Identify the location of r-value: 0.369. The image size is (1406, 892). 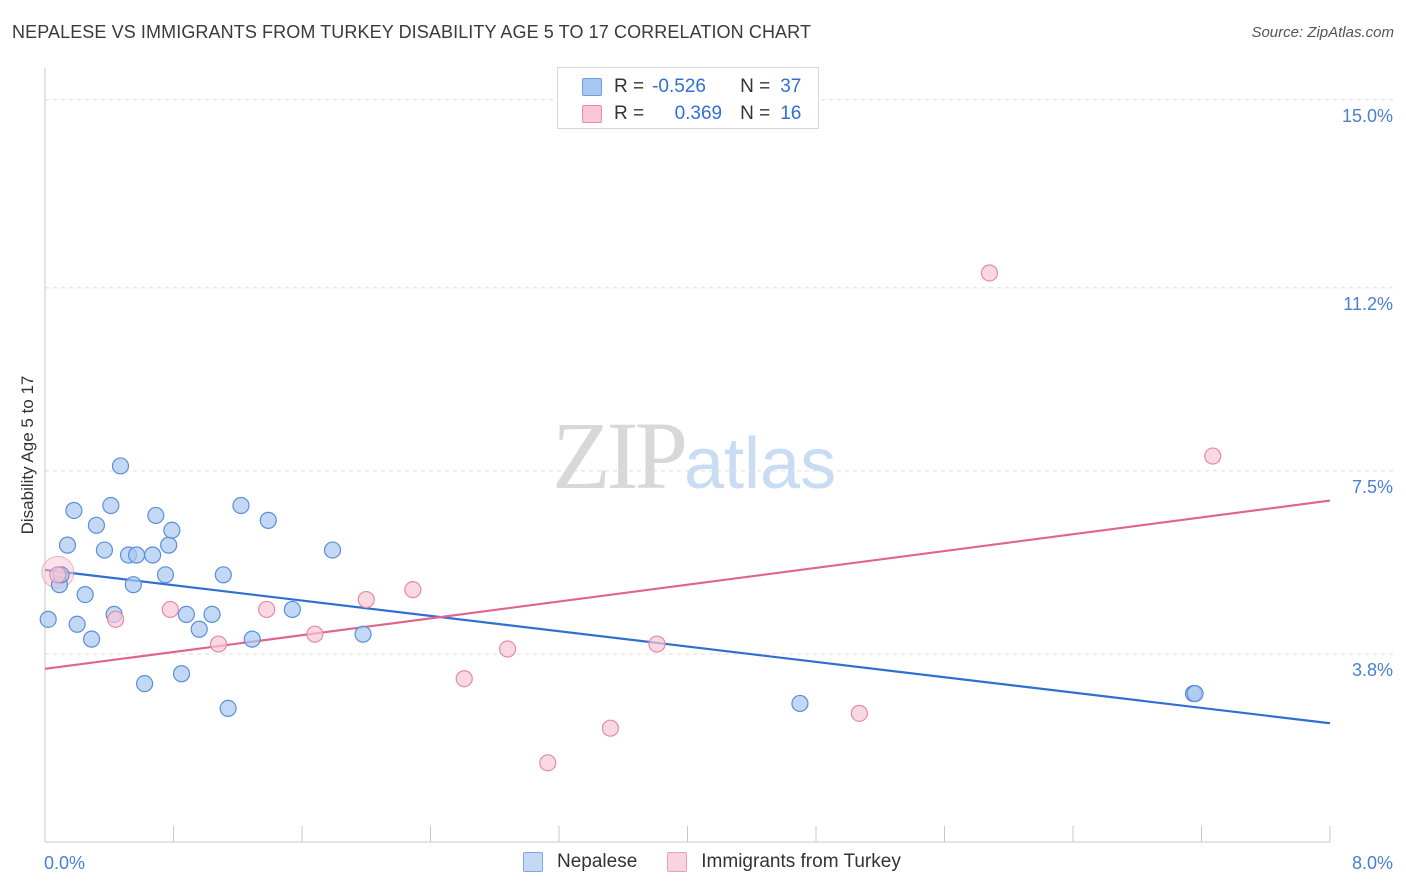
(698, 113).